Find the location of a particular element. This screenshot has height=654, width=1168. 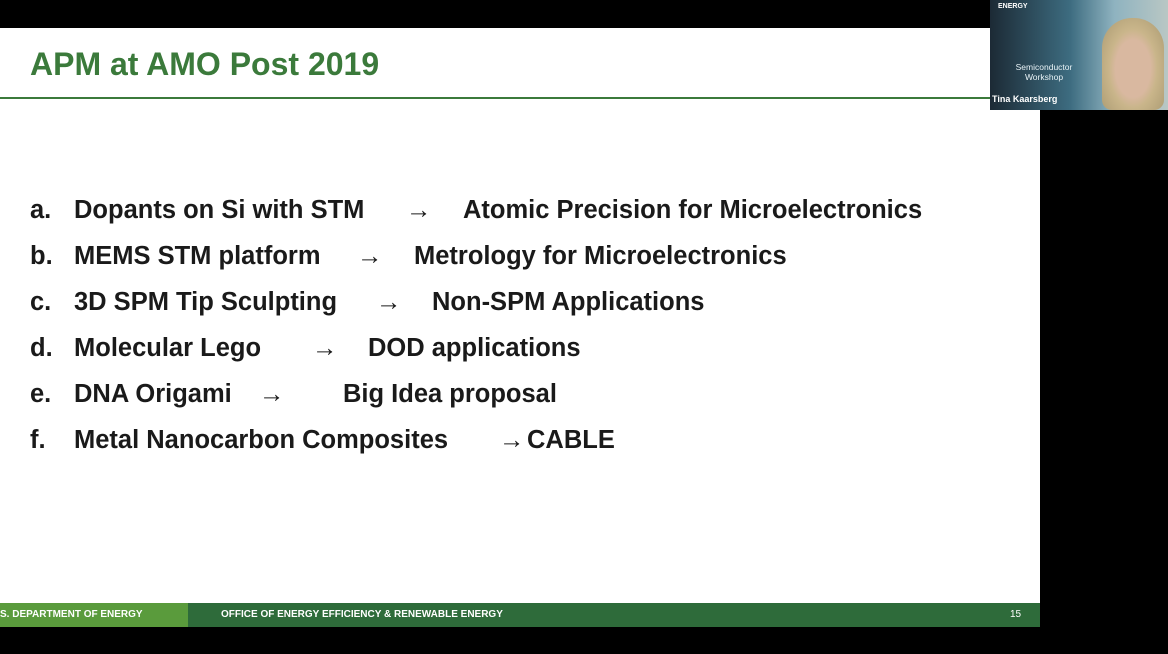

item-topic: Metal Nanocarbon Composites is located at coordinates (261, 440).